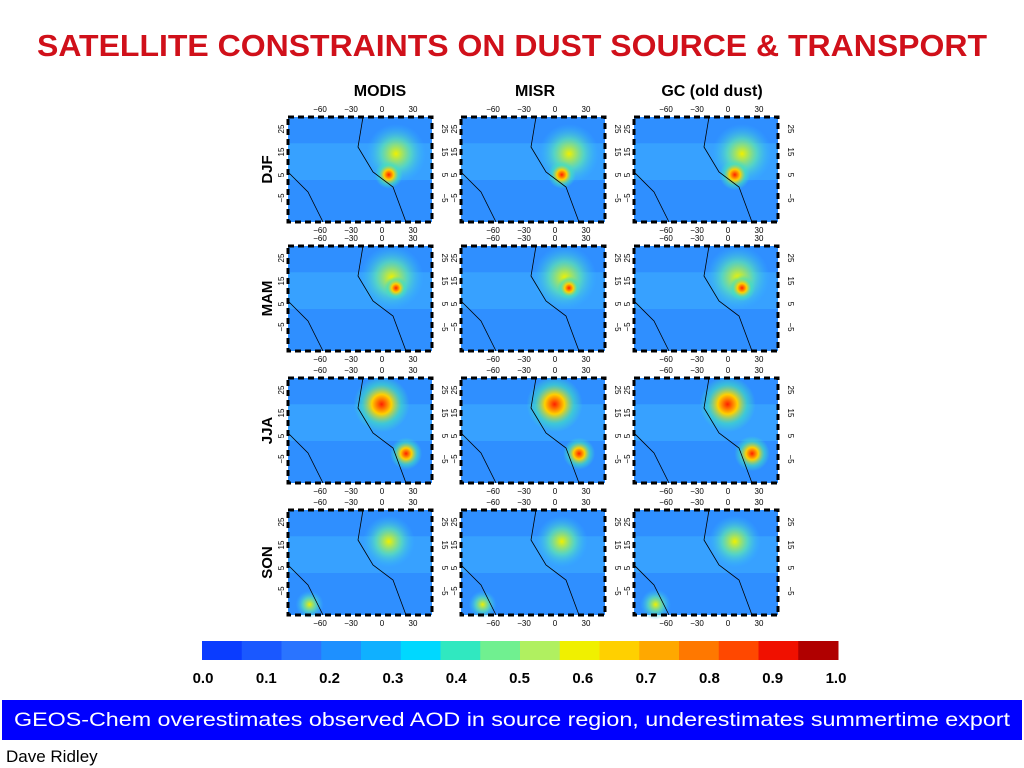 This screenshot has height=768, width=1024. I want to click on colorbar-label: 0.8, so click(709, 678).